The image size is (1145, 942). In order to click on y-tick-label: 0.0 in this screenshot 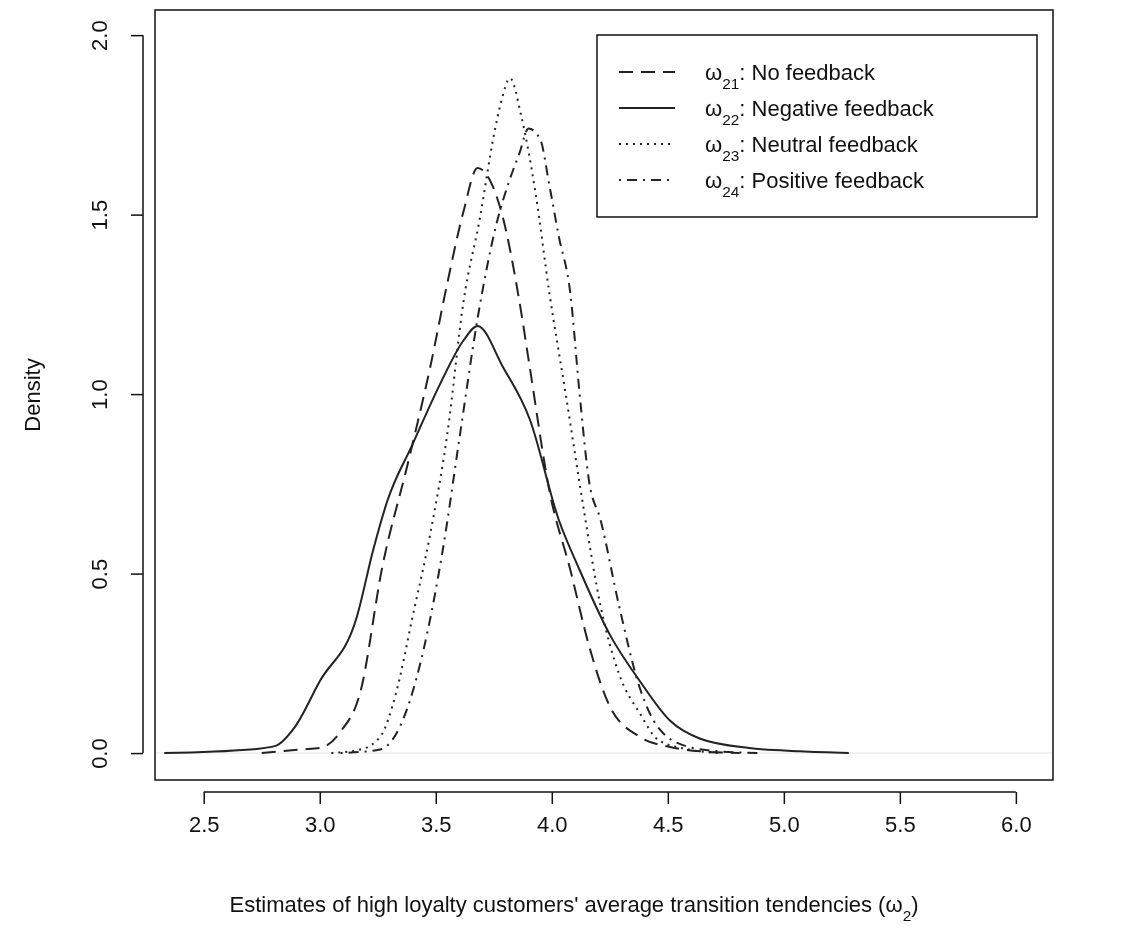, I will do `click(99, 753)`.